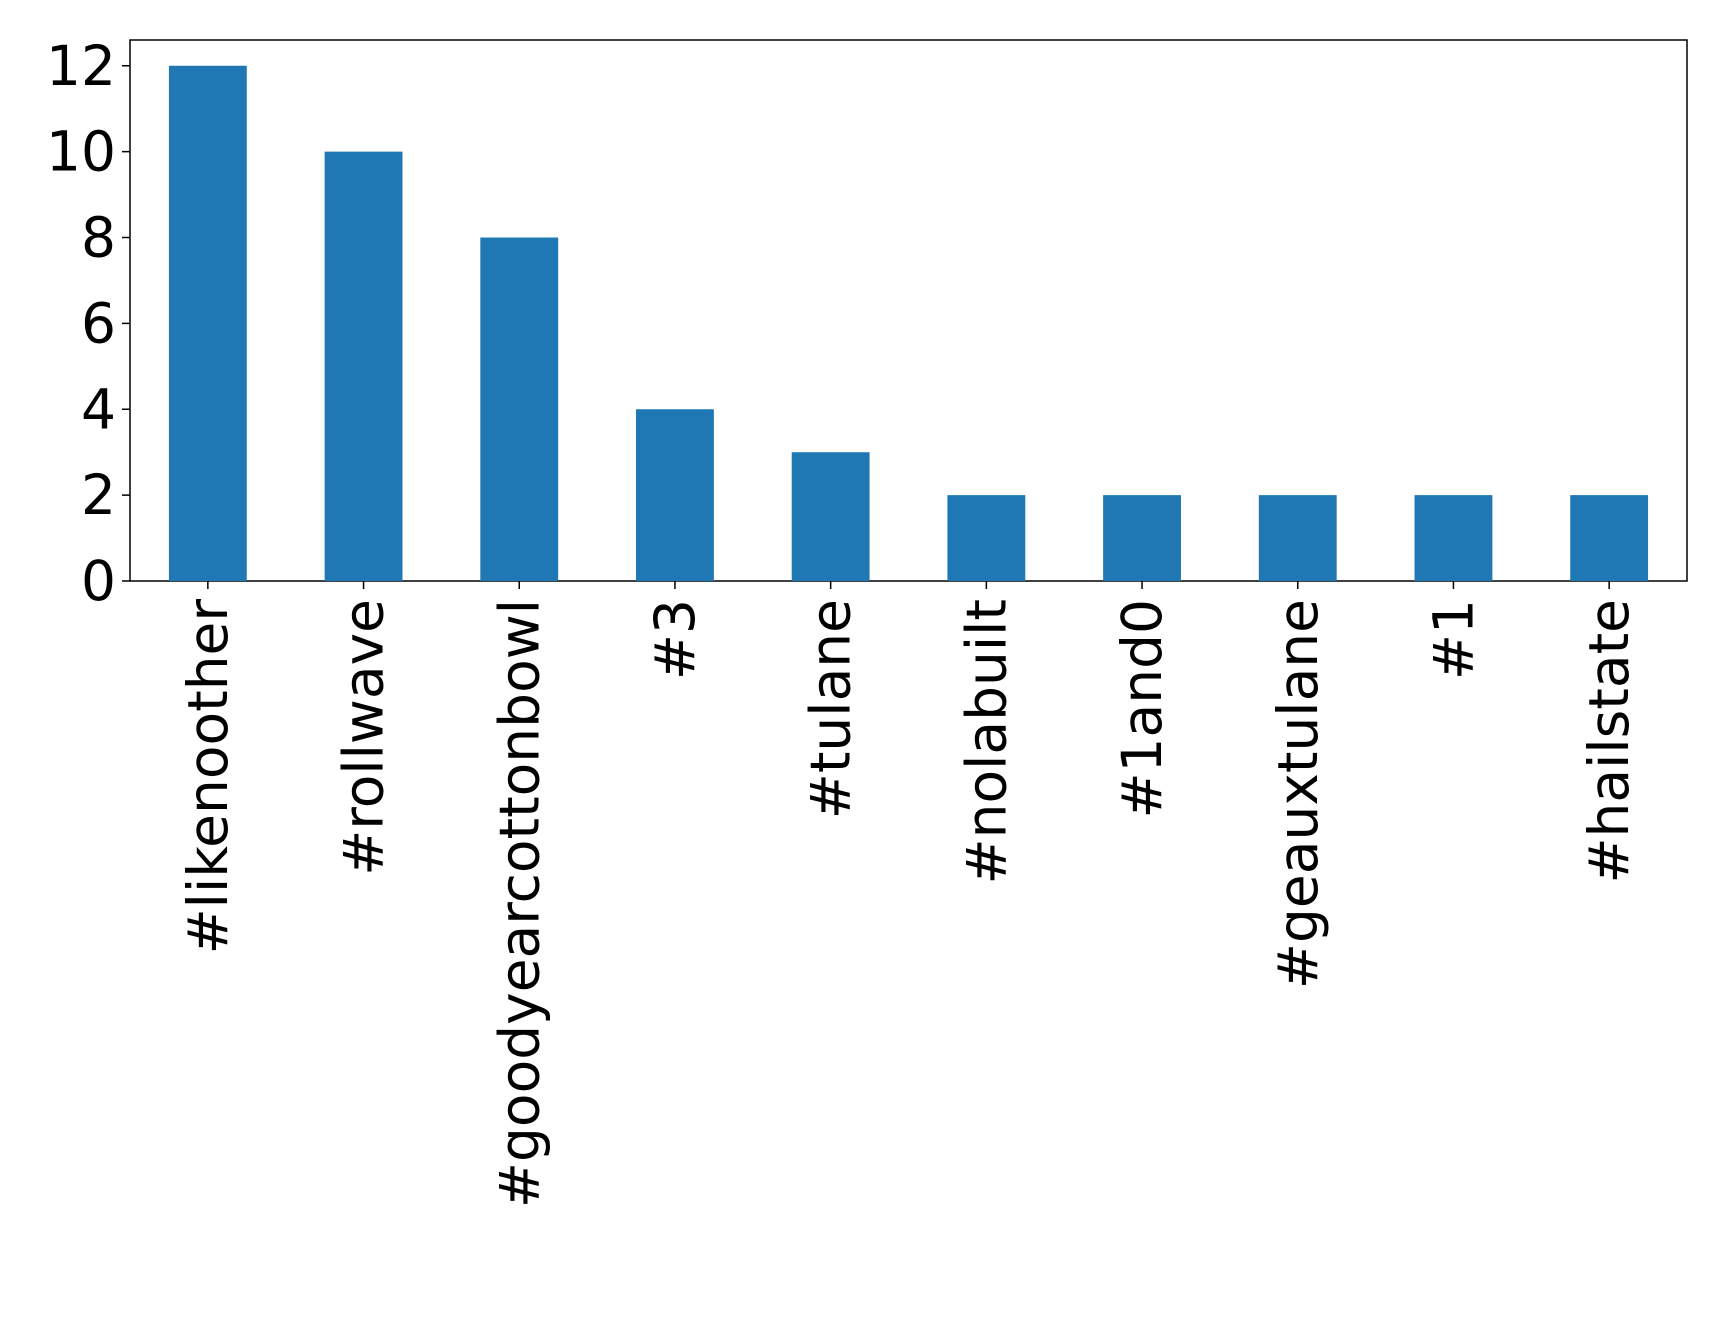 The image size is (1719, 1320). Describe the element at coordinates (986, 741) in the screenshot. I see `x-tick-label-5: #nolabuilt` at that location.